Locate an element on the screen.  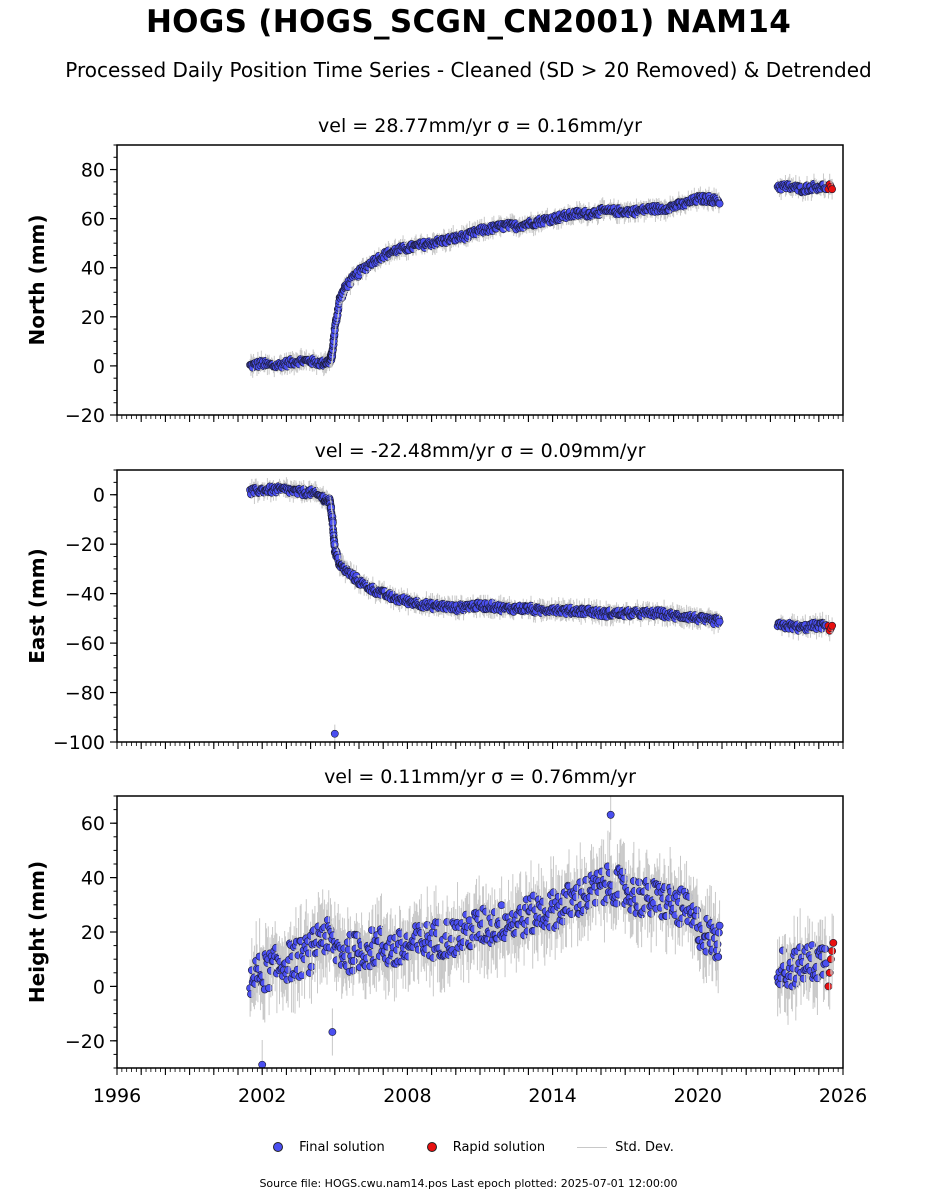
x-tick-label: 1996 is located at coordinates (117, 1096).